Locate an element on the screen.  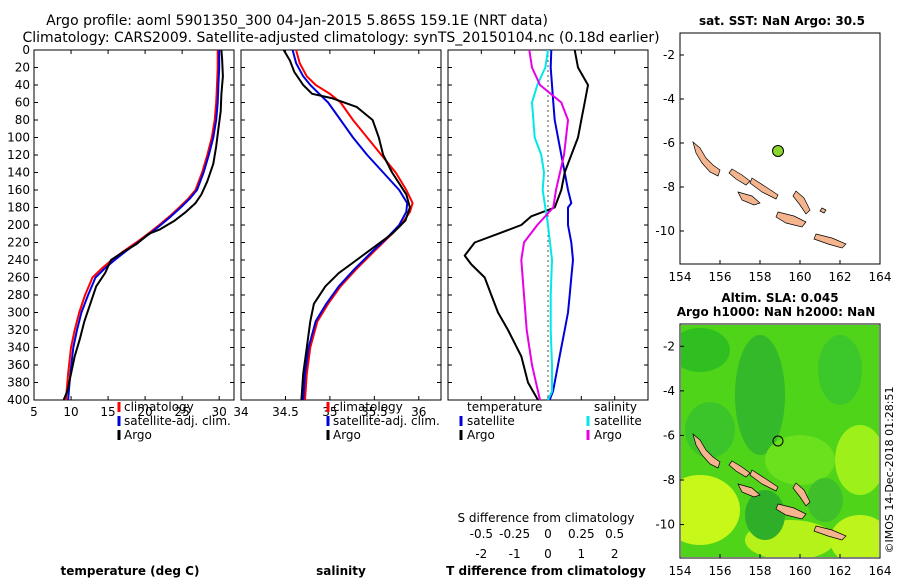
depth-tick-label: 160 is located at coordinates (18, 190).